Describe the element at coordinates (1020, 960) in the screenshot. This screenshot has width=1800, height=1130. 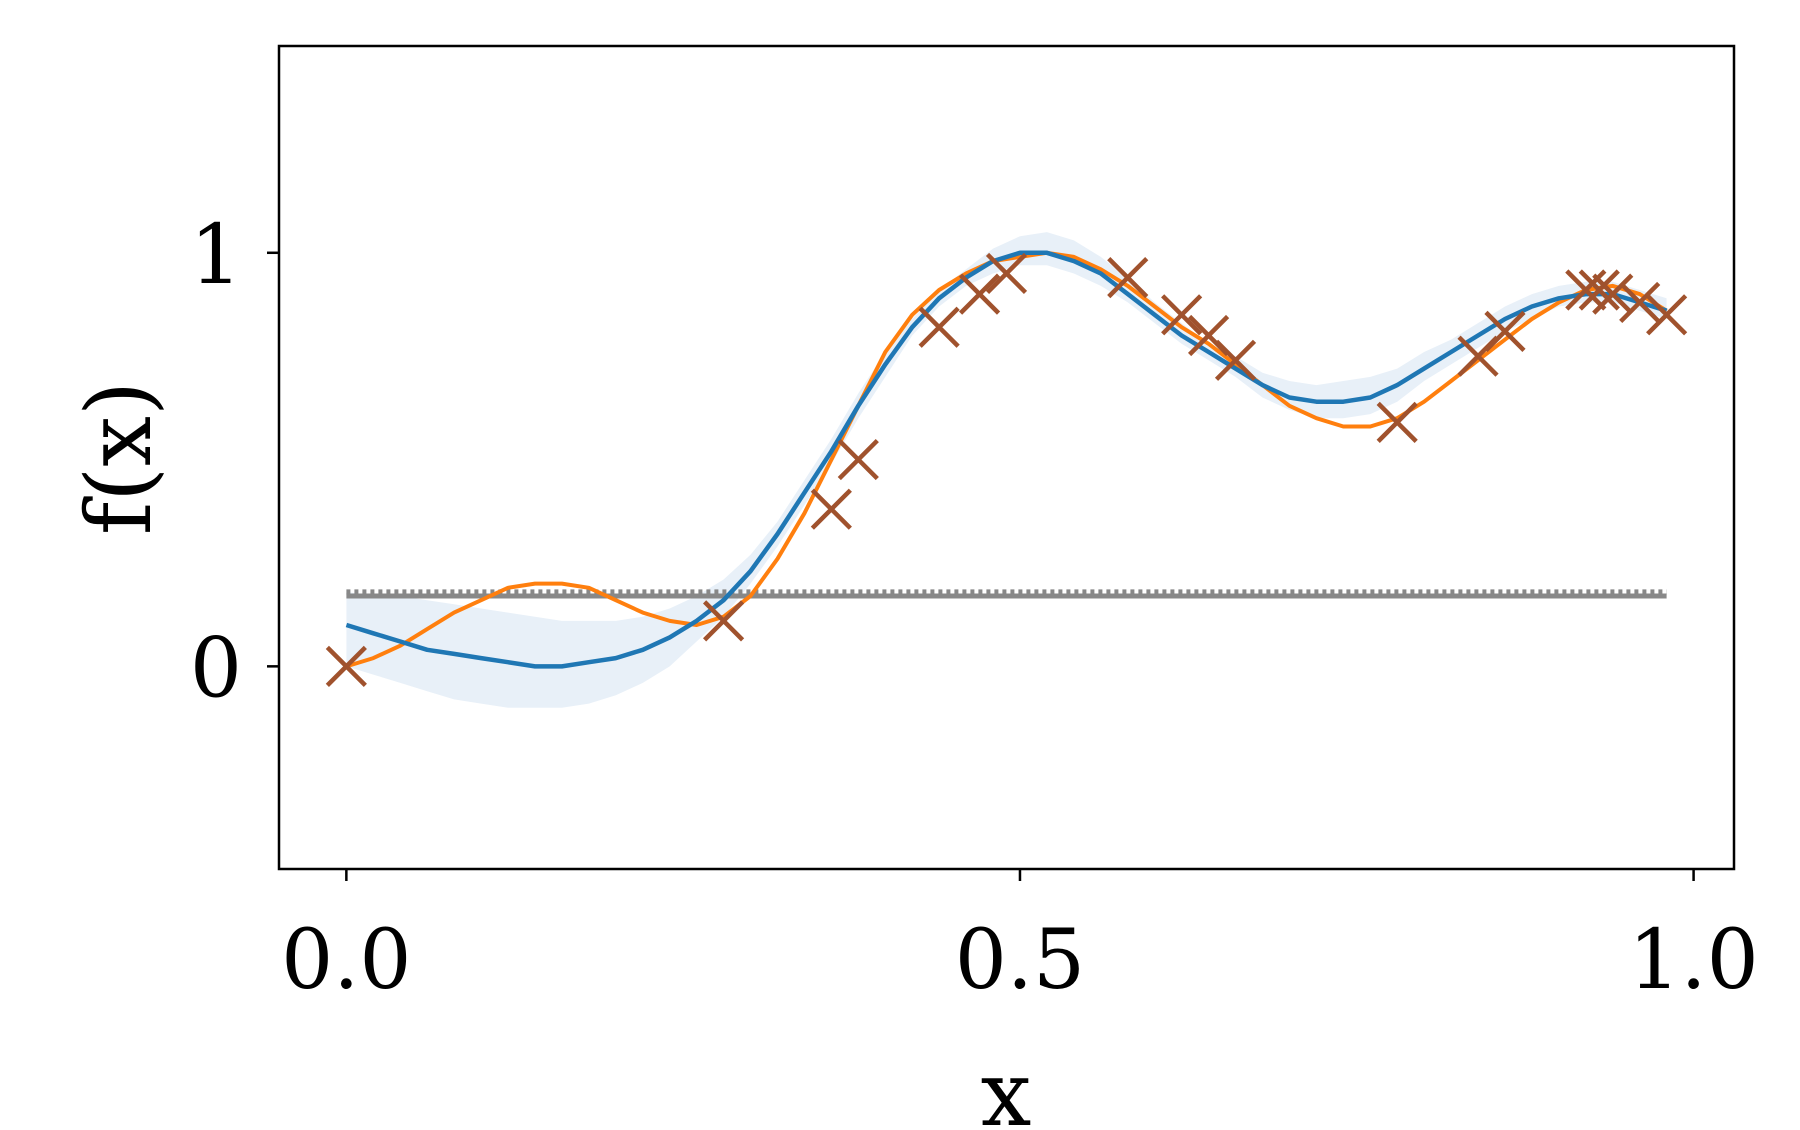
I see `x-tick-label: 0.5` at that location.